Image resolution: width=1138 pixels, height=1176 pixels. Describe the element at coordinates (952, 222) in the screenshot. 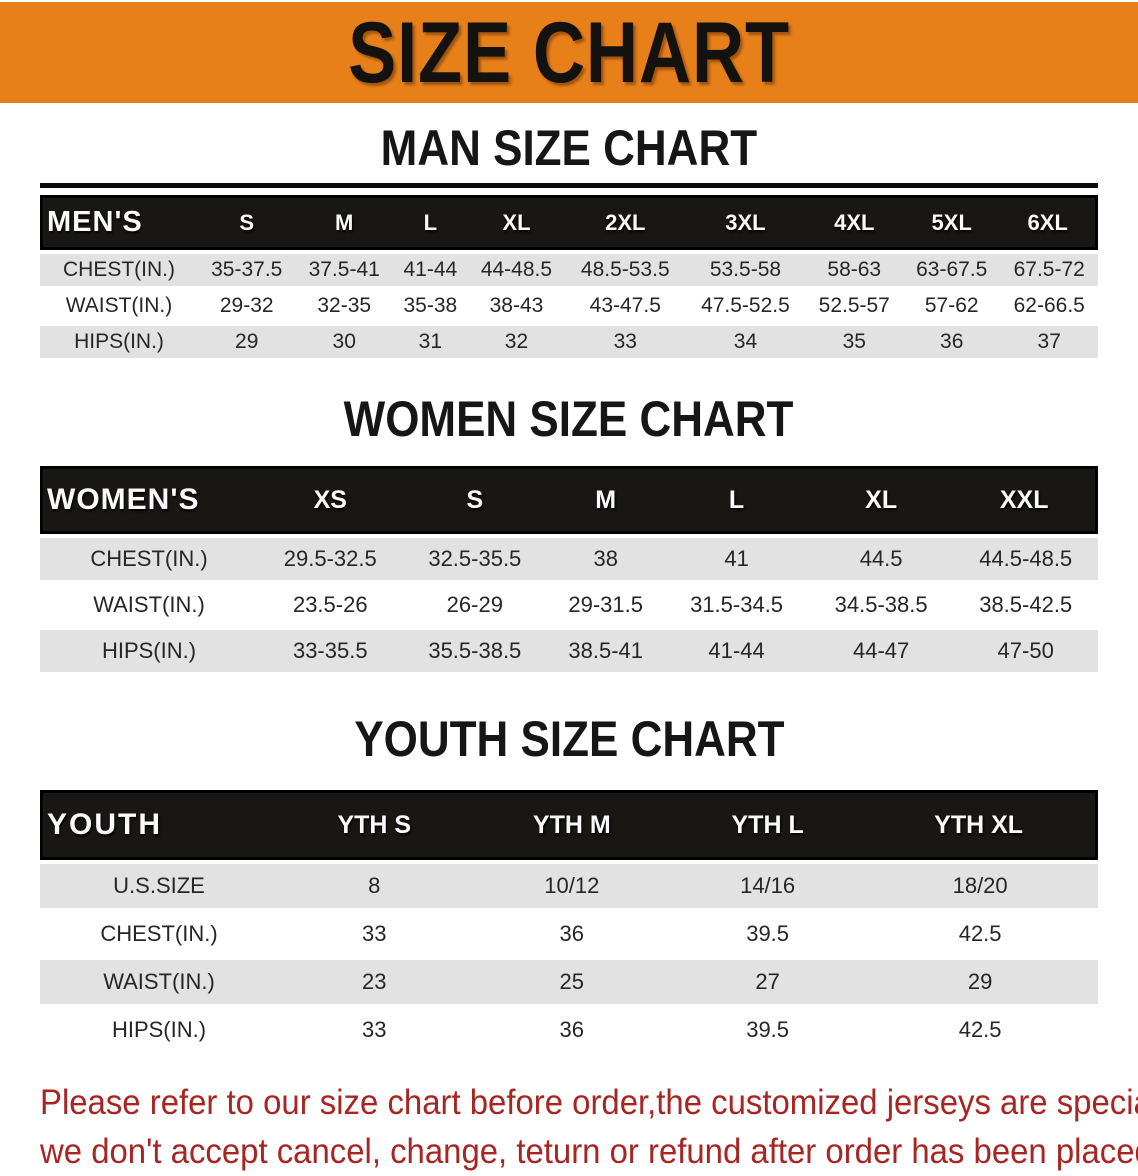

I see `size-column-header: 5XL` at that location.